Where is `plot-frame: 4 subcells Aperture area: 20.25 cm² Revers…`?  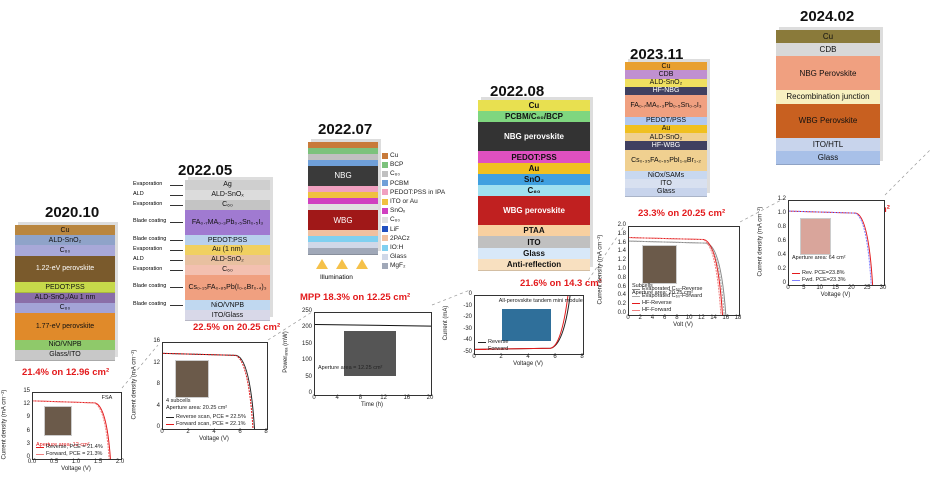
plot-frame: 4 subcells Aperture area: 20.25 cm² Revers… is located at coordinates (215, 386).